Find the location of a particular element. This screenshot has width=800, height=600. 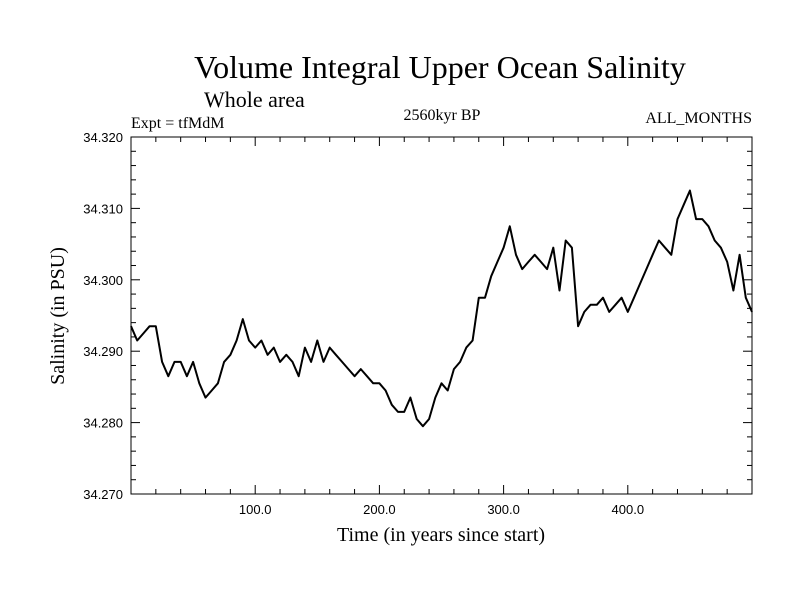

period-label: 2560kyr BP is located at coordinates (442, 115).